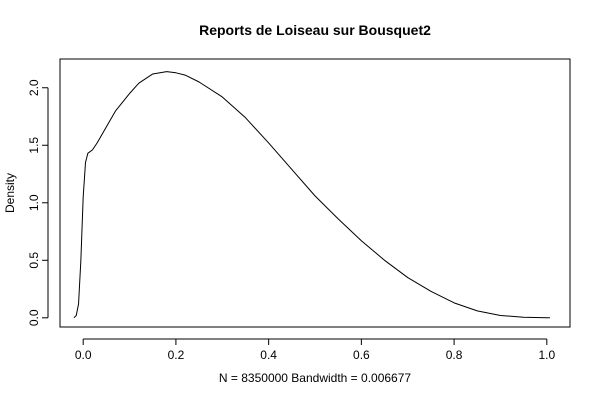 Image resolution: width=600 pixels, height=400 pixels. What do you see at coordinates (10, 193) in the screenshot?
I see `y-axis-label: Density` at bounding box center [10, 193].